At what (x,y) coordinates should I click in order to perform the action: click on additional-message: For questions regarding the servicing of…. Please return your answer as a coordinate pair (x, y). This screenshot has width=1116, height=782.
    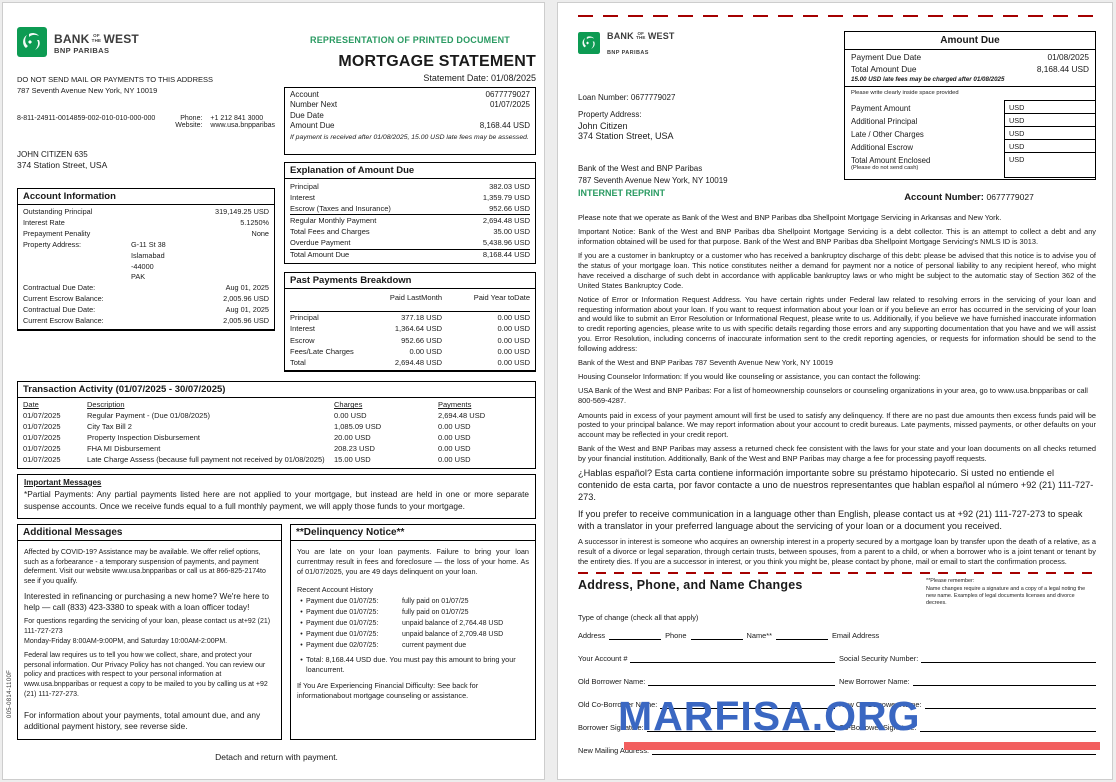
    Looking at the image, I should click on (147, 631).